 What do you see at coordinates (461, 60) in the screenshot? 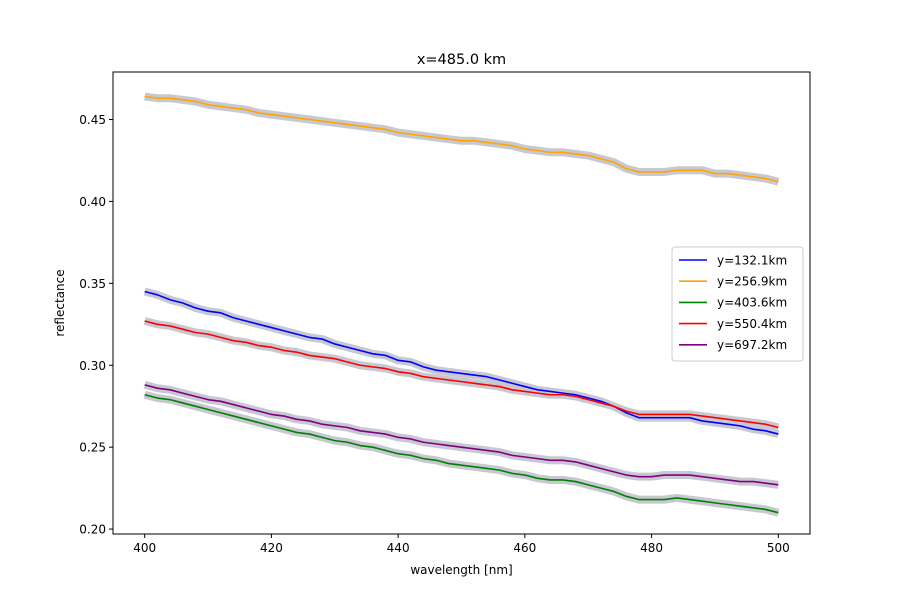
I see `chart-title: x=485.0 km` at bounding box center [461, 60].